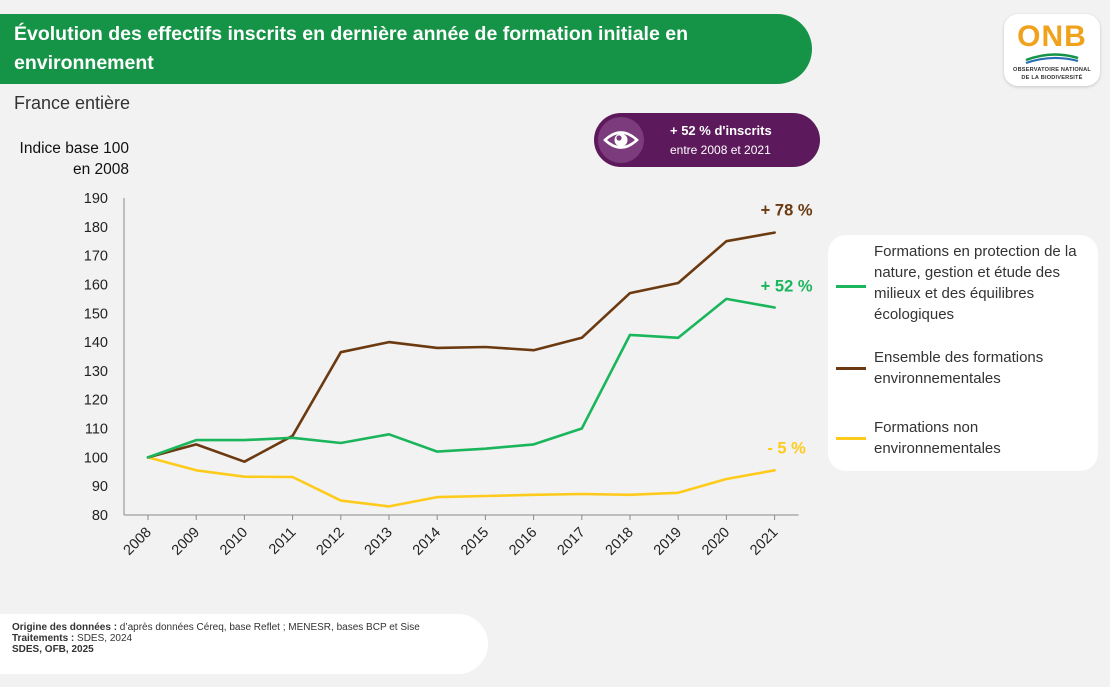 This screenshot has height=687, width=1110. I want to click on x-tick-label: 2014, so click(427, 542).